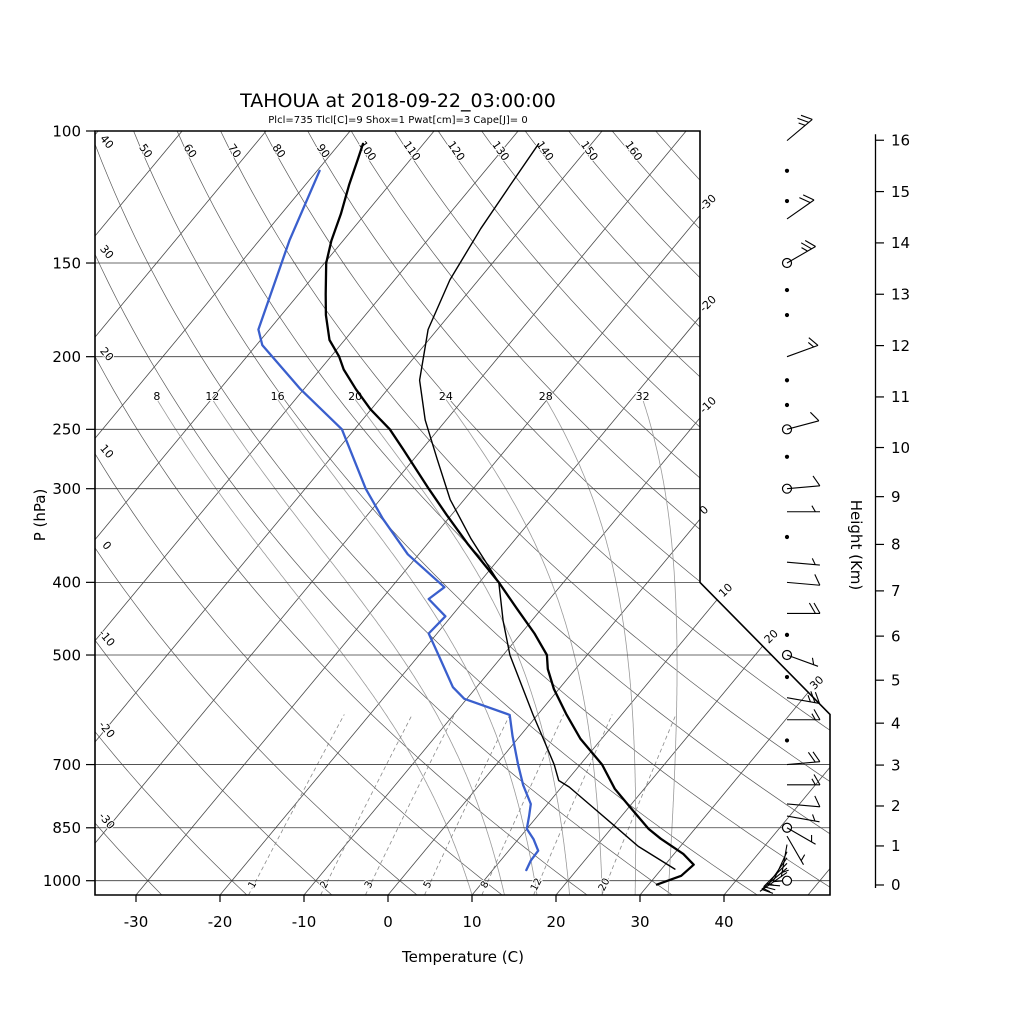 The width and height of the screenshot is (1024, 1024). Describe the element at coordinates (106, 451) in the screenshot. I see `dry-adiabat-left-label: 10` at that location.